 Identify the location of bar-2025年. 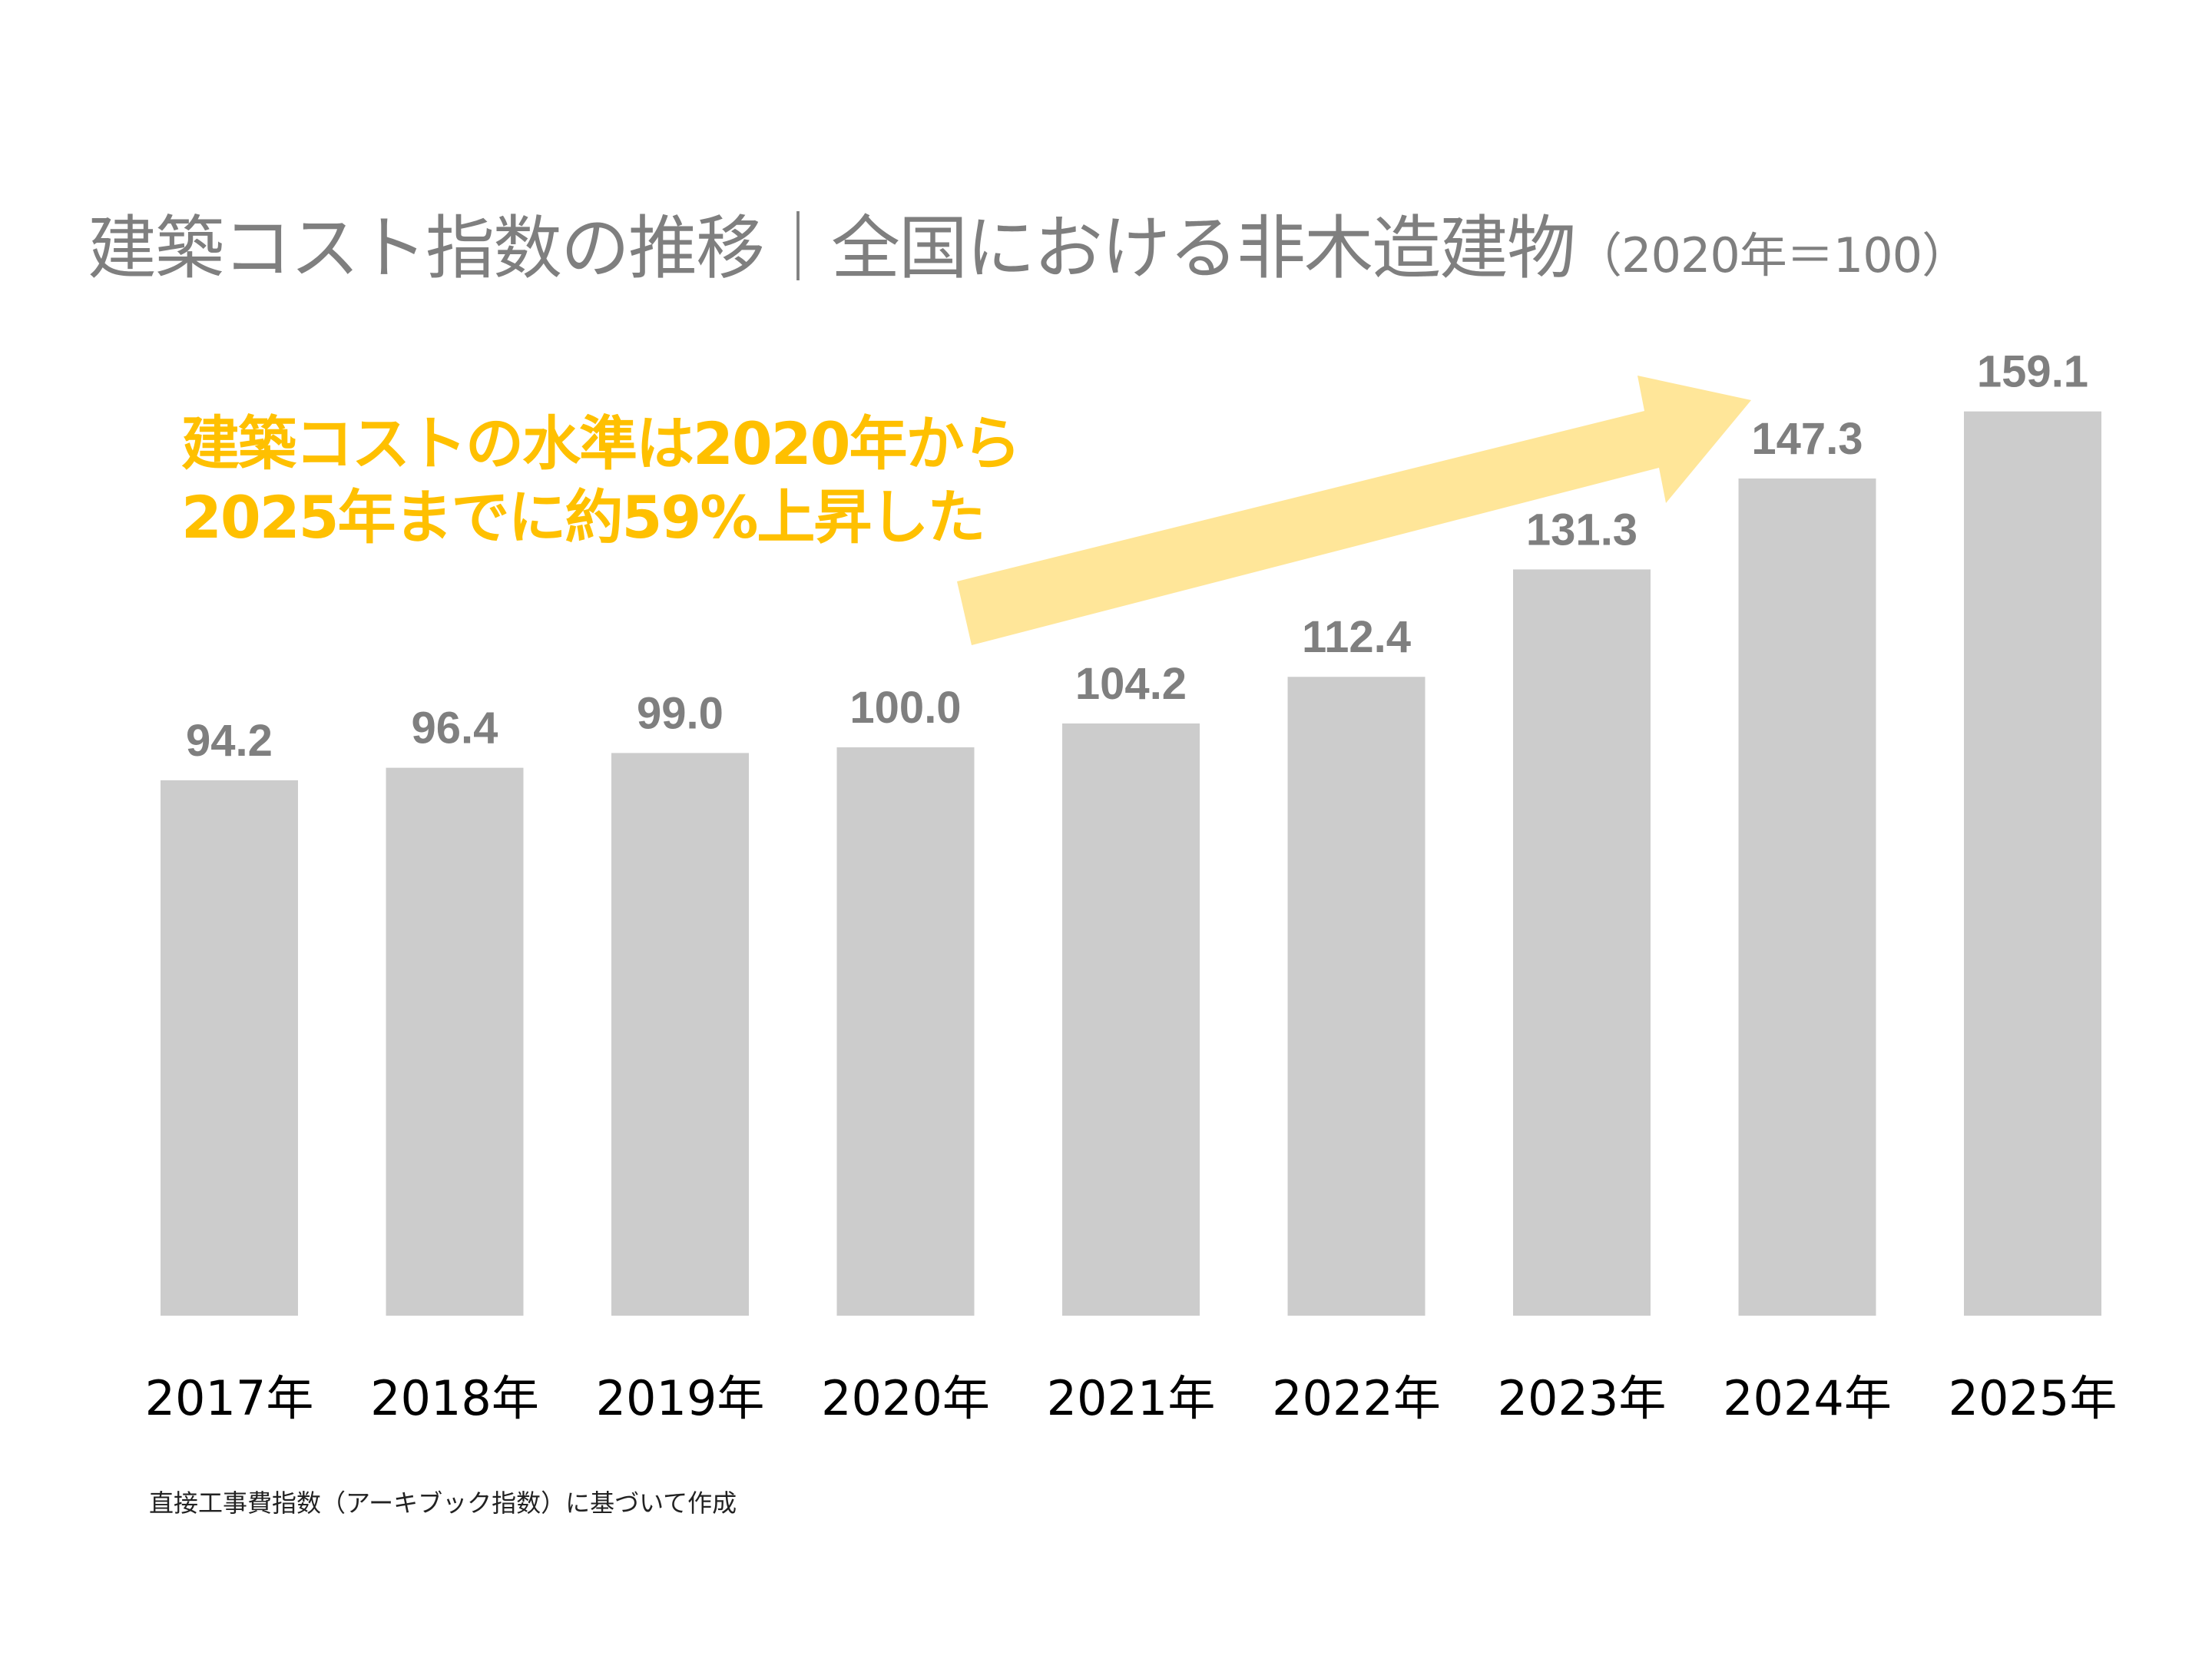
(2032, 863).